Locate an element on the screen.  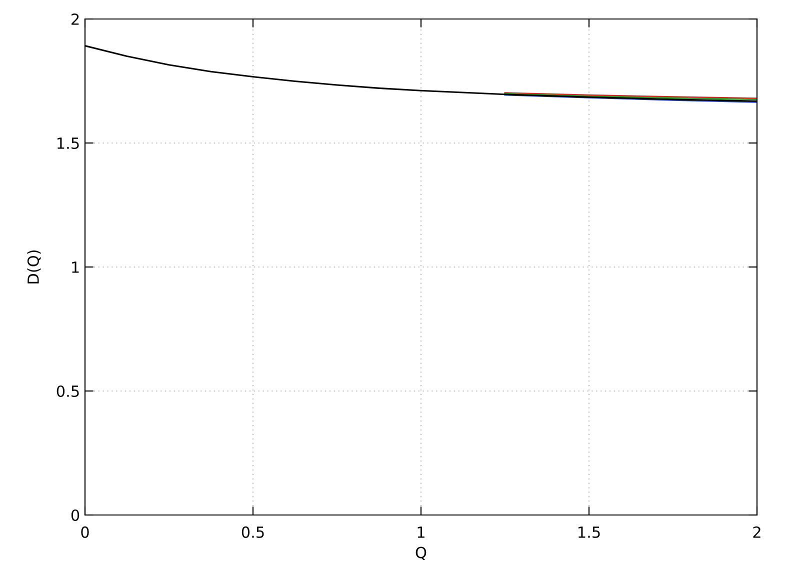
line-series is located at coordinates (630, 98).